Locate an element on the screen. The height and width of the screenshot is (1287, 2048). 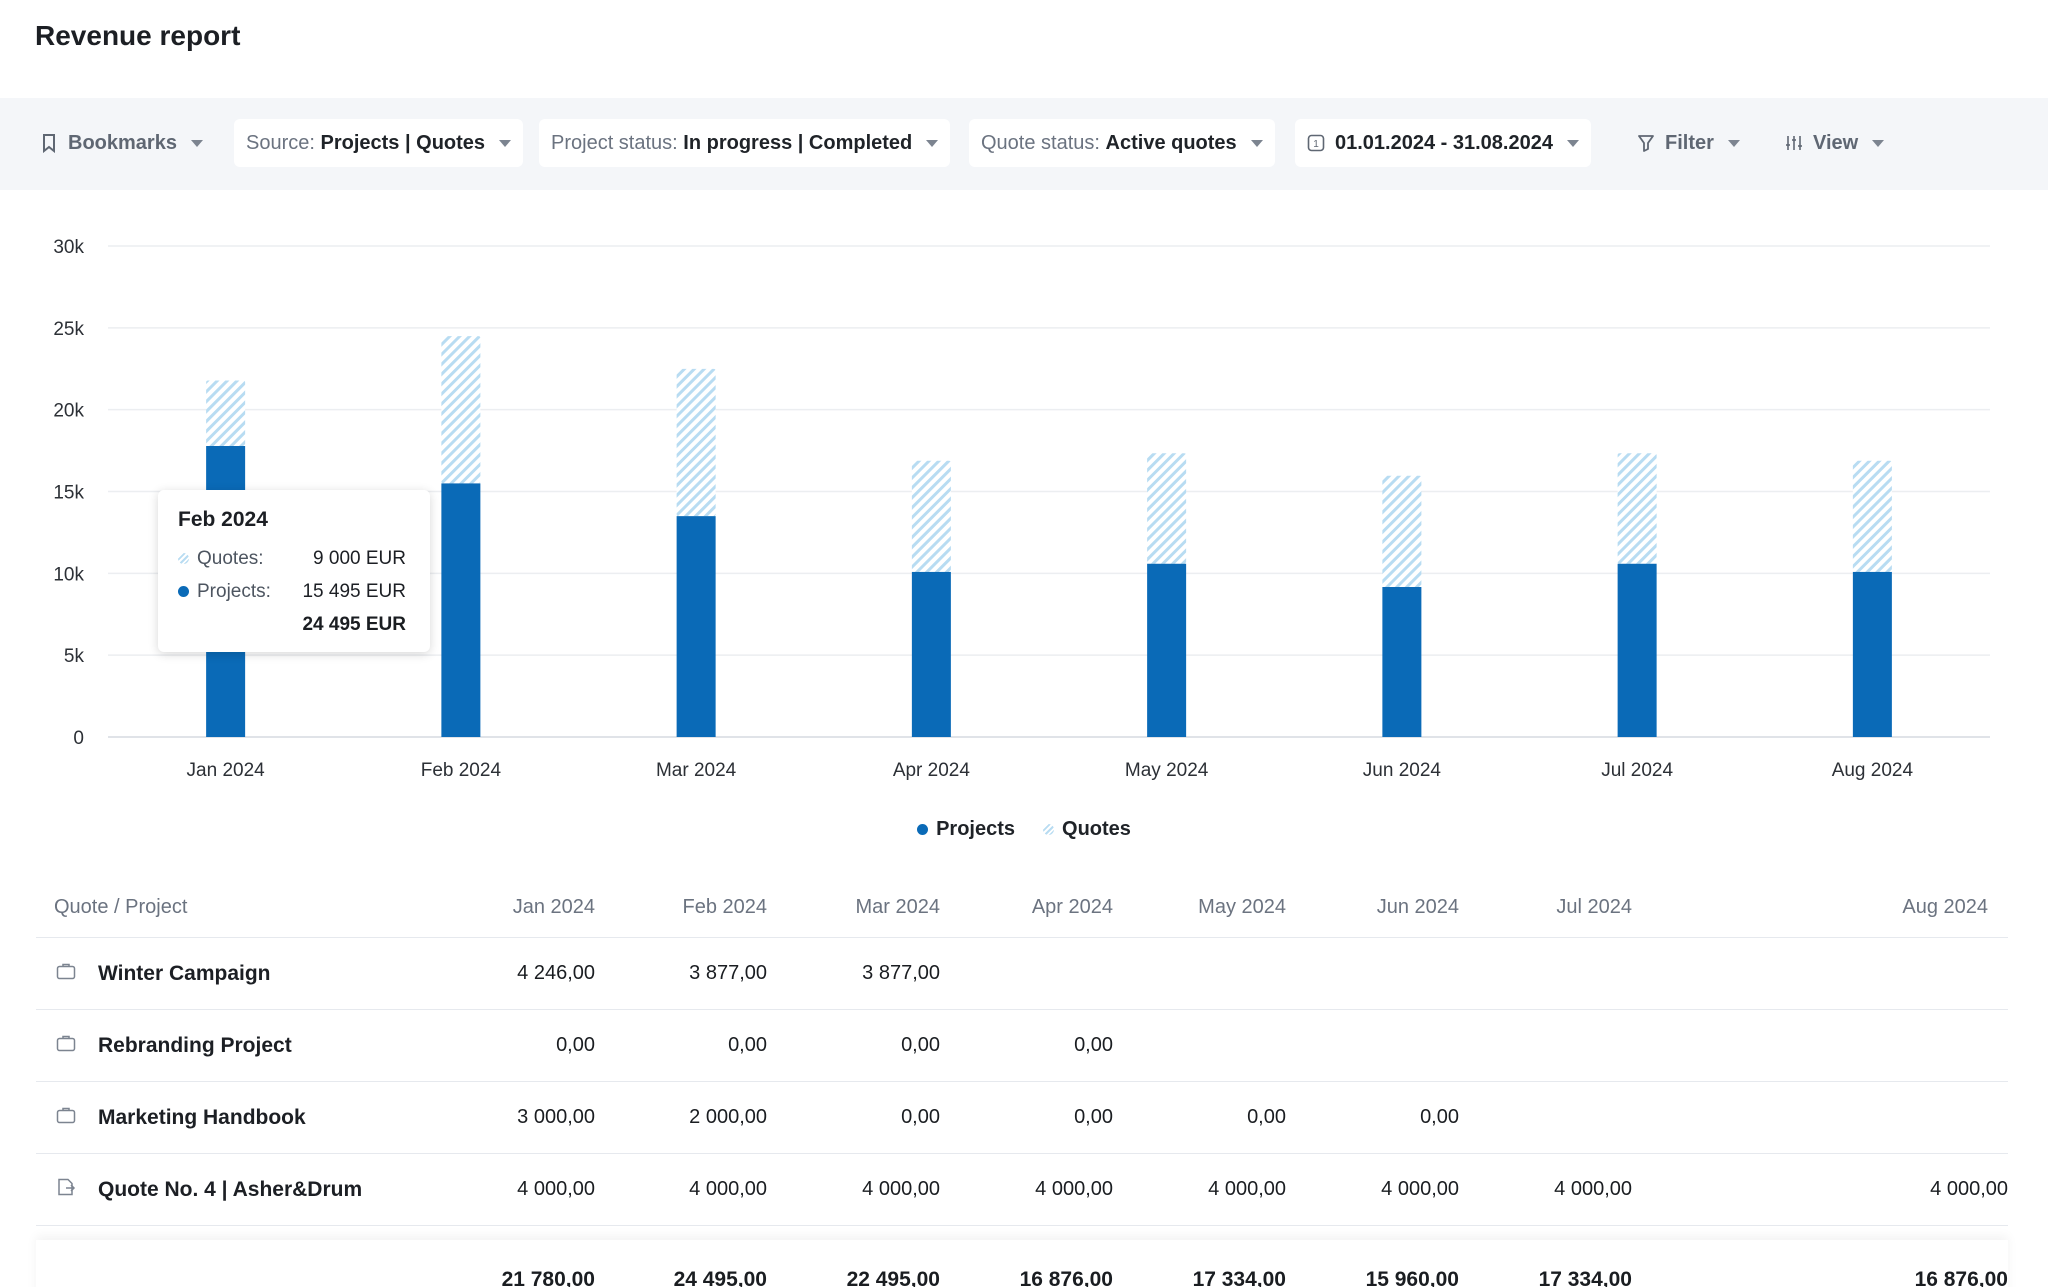
table-row: Winter Campaign 4 246,00 3 877,00 3 877,00 is located at coordinates (1022, 974).